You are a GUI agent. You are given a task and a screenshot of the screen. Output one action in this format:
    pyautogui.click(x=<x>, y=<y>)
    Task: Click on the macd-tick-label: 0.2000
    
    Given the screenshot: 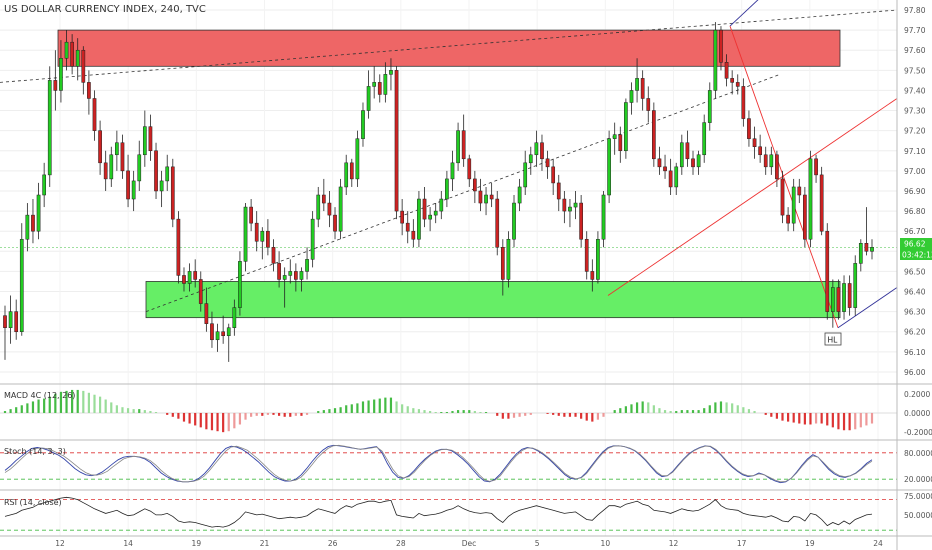 What is the action you would take?
    pyautogui.click(x=917, y=394)
    